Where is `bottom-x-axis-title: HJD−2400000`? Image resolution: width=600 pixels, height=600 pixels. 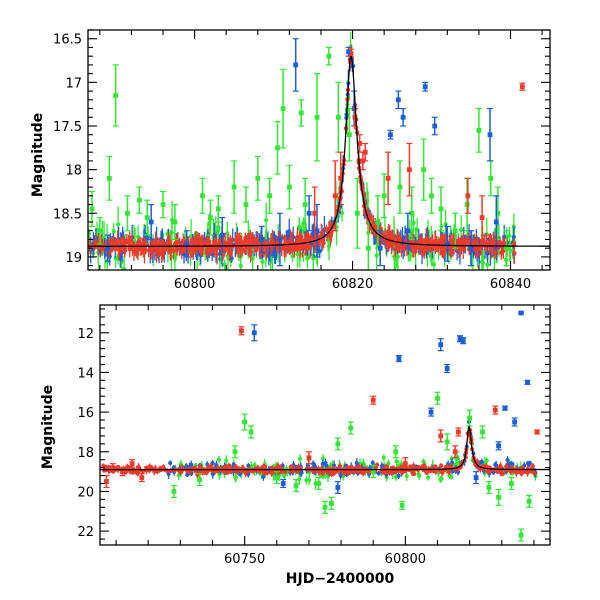
bottom-x-axis-title: HJD−2400000 is located at coordinates (340, 579).